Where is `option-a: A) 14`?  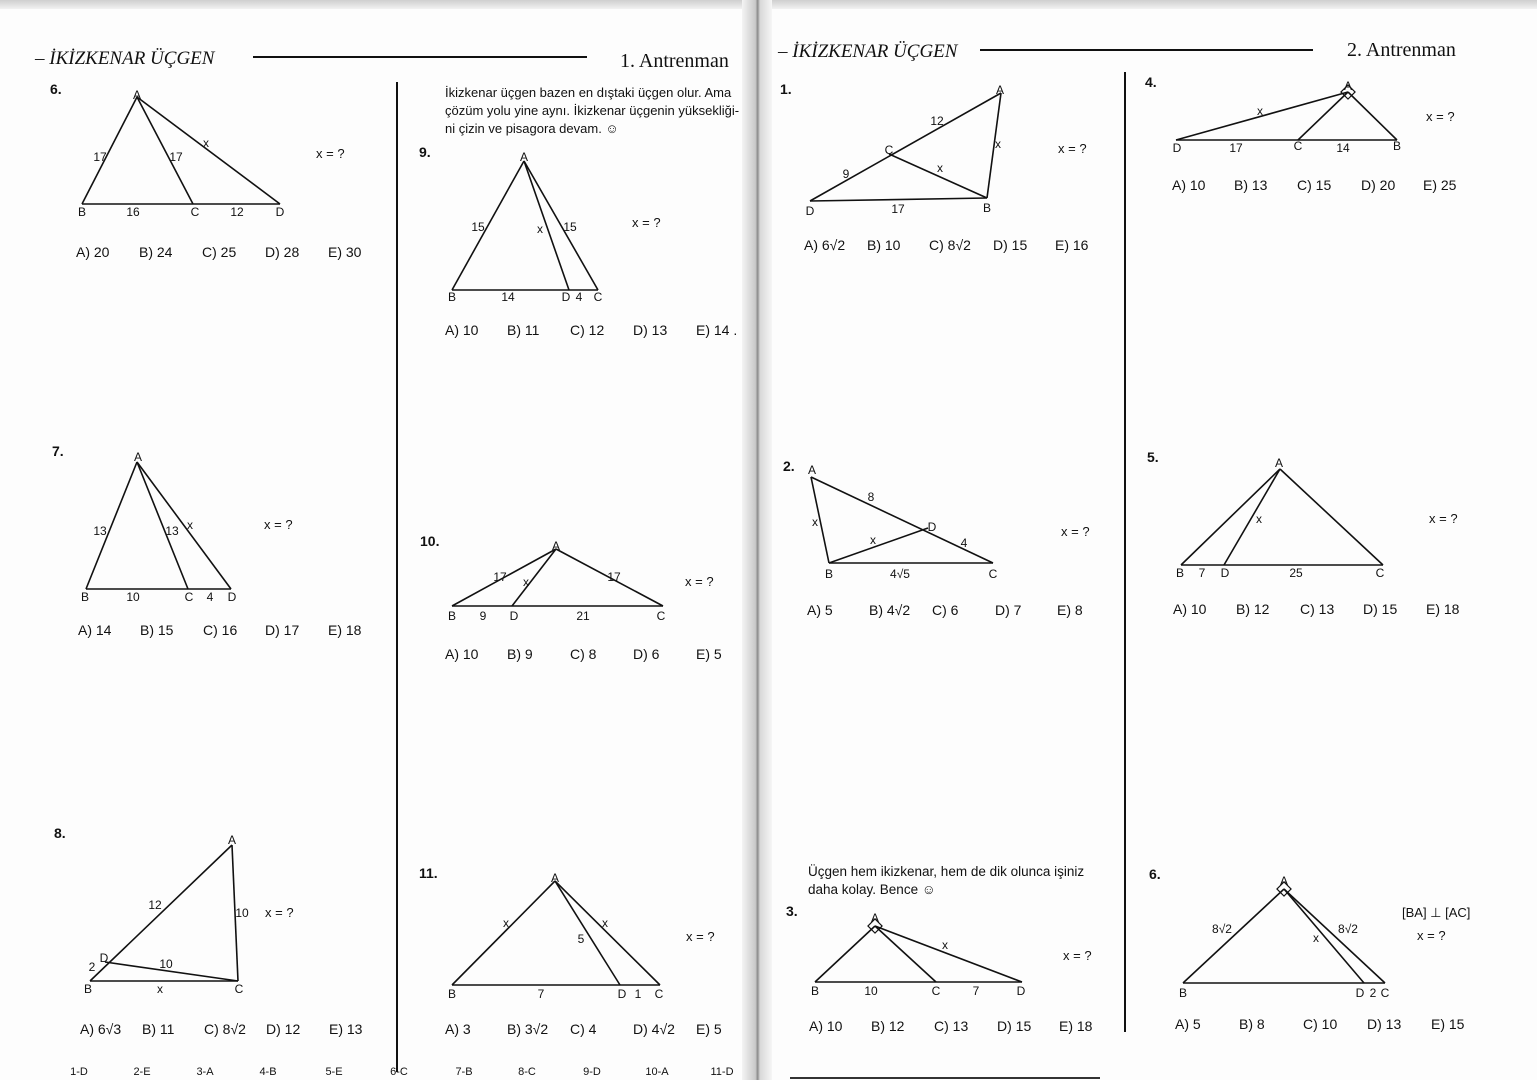 option-a: A) 14 is located at coordinates (95, 630).